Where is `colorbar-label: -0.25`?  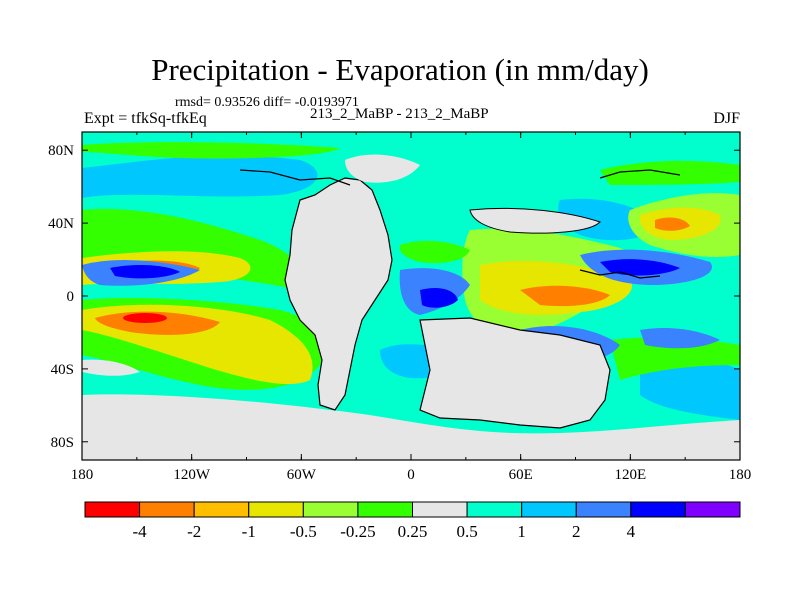 colorbar-label: -0.25 is located at coordinates (357, 531).